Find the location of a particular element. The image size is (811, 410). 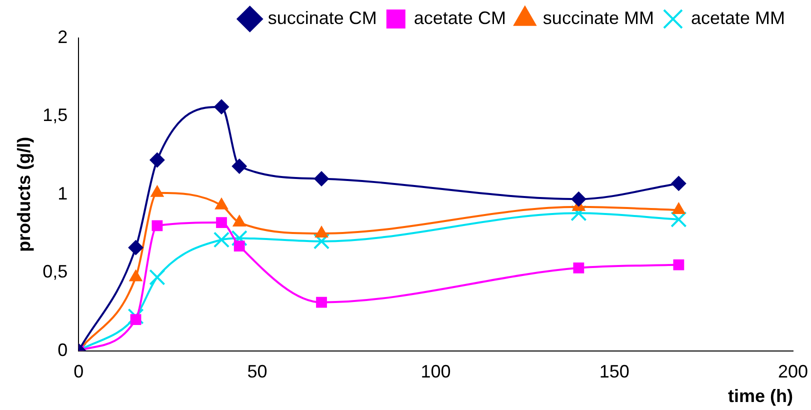

y-axis-title: products (g/l) is located at coordinates (24, 194).